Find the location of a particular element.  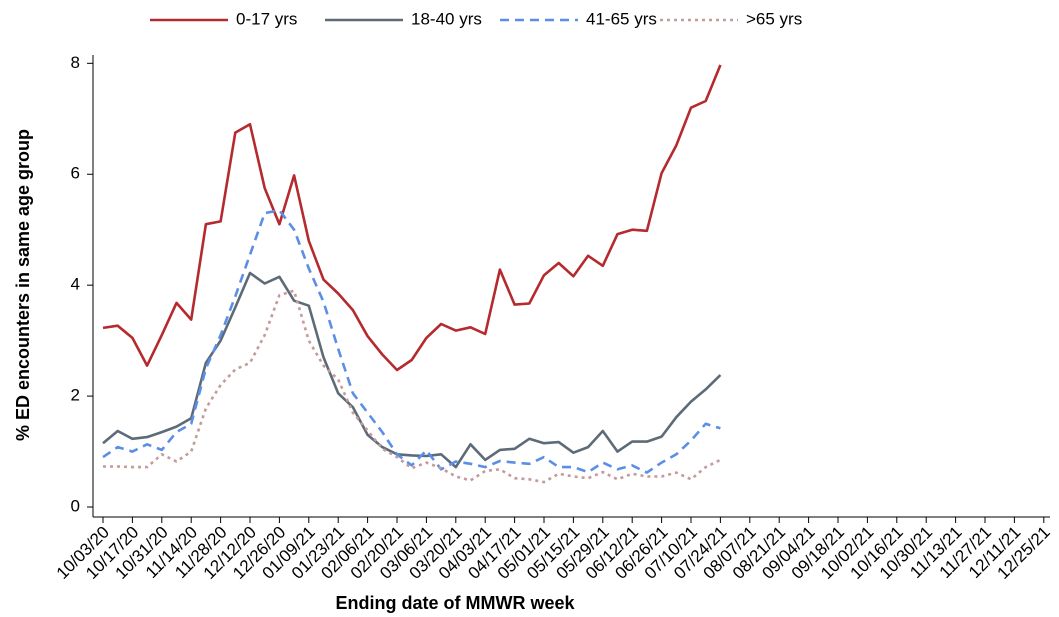

legend-label: >65 yrs is located at coordinates (774, 18).